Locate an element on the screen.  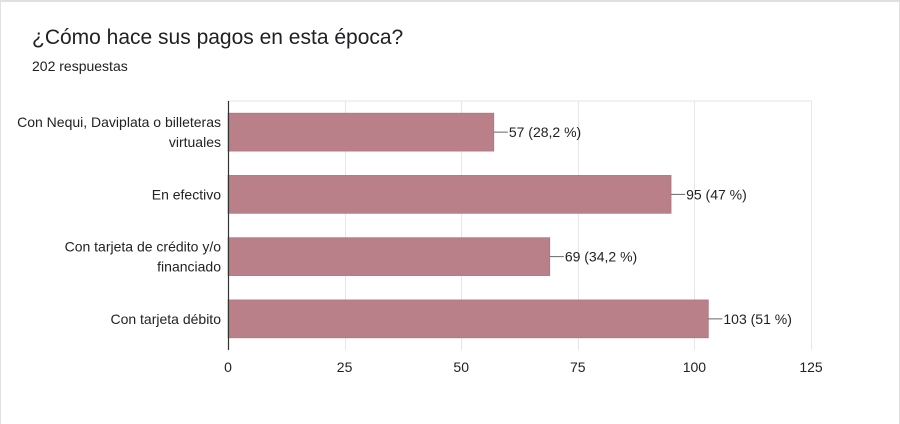
x-tick-label: 25 is located at coordinates (345, 367).